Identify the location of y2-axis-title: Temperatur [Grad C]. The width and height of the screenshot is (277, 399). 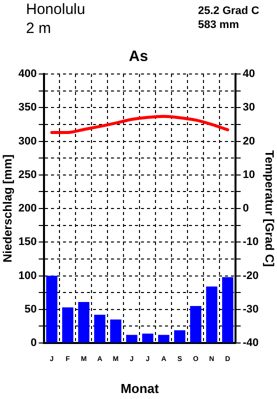
(269, 208).